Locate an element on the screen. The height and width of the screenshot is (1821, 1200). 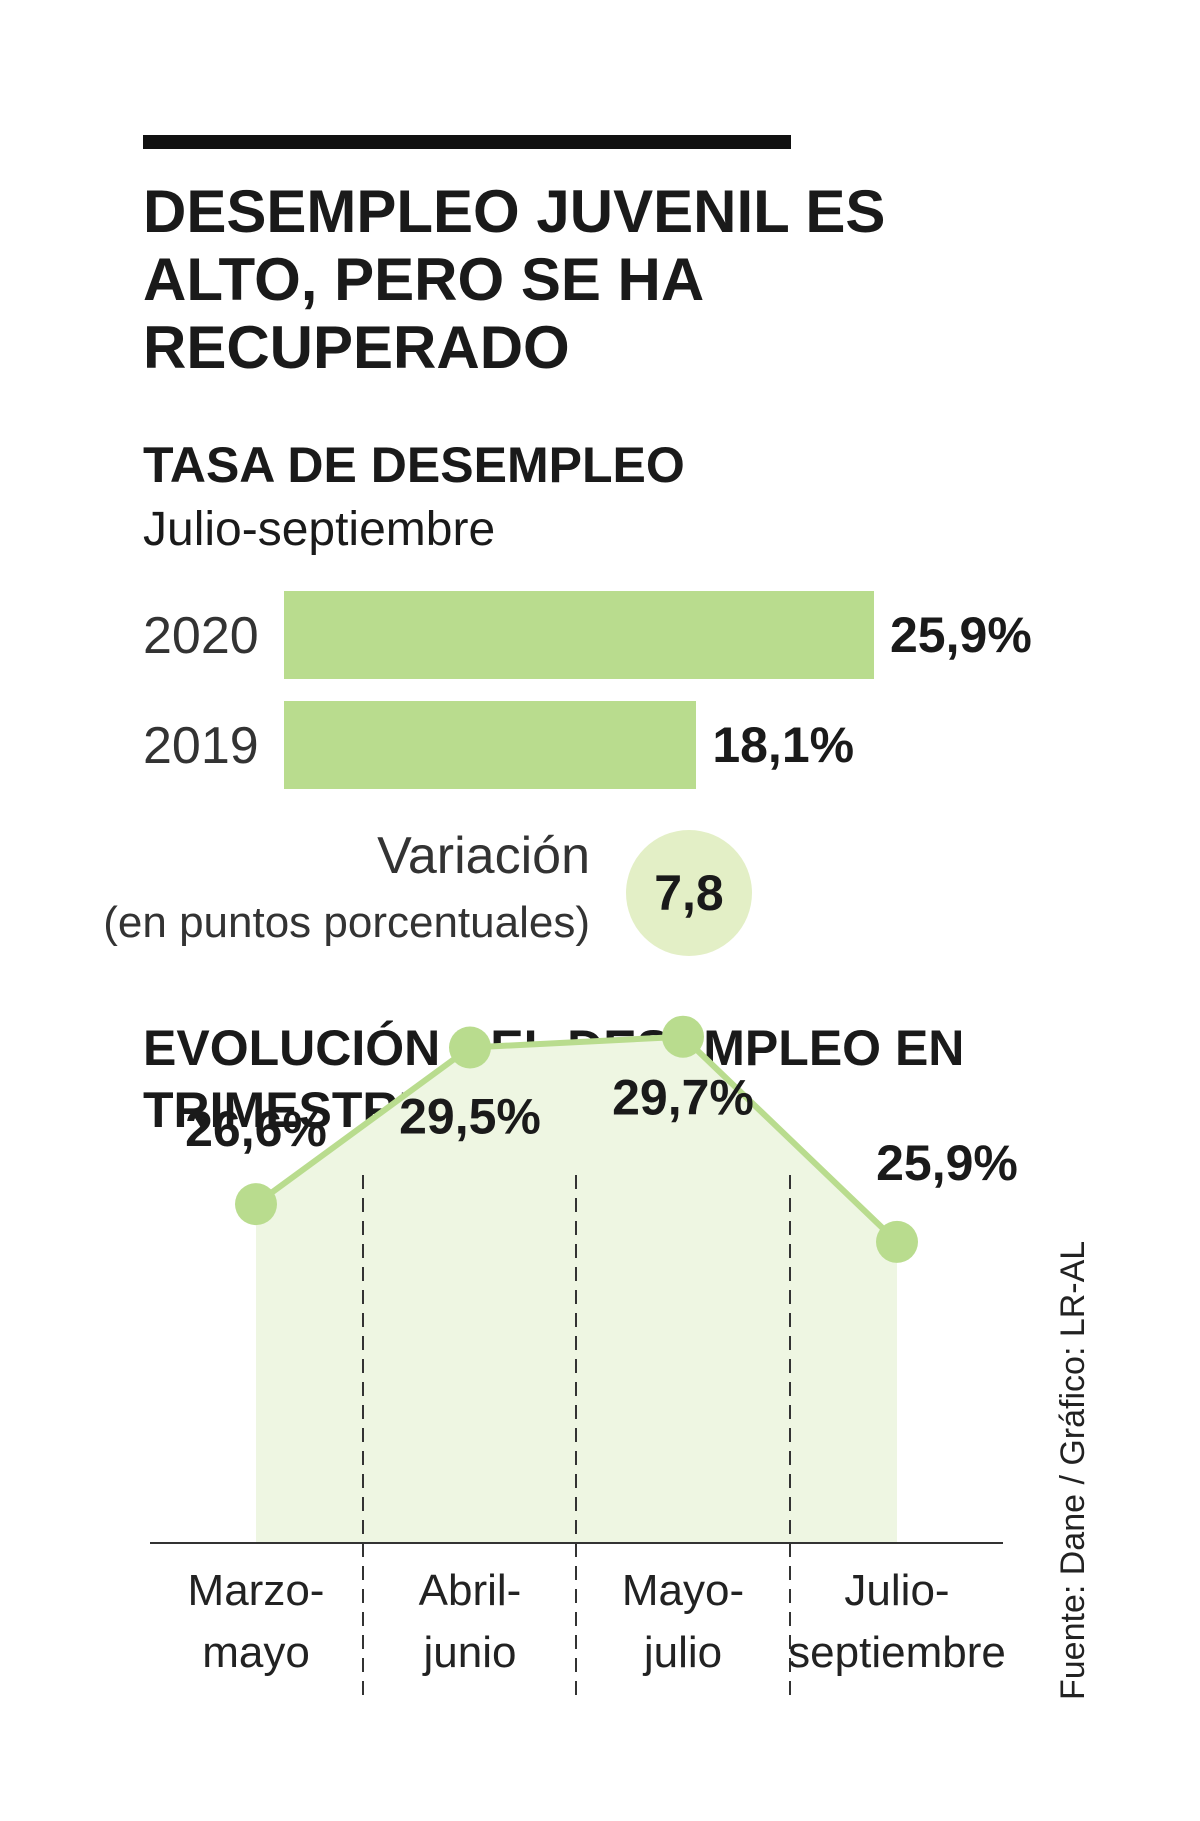
x-tick-label: junio is located at coordinates (469, 1652).